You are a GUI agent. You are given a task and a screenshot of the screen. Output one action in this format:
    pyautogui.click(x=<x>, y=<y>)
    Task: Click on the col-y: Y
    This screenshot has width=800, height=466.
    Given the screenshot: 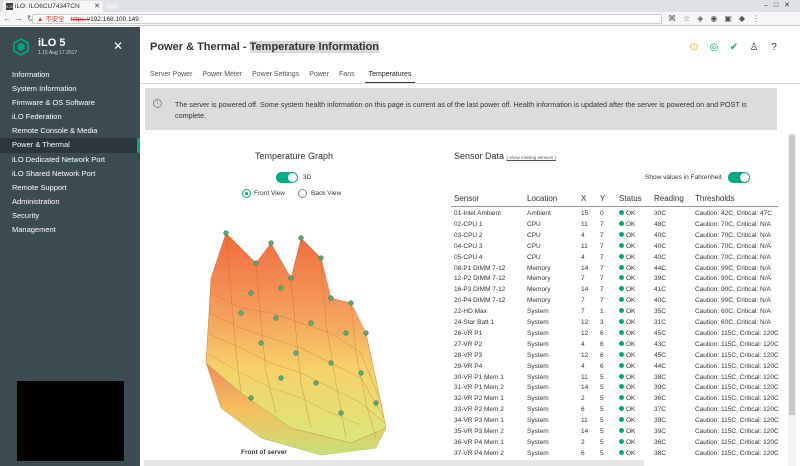 What is the action you would take?
    pyautogui.click(x=603, y=198)
    